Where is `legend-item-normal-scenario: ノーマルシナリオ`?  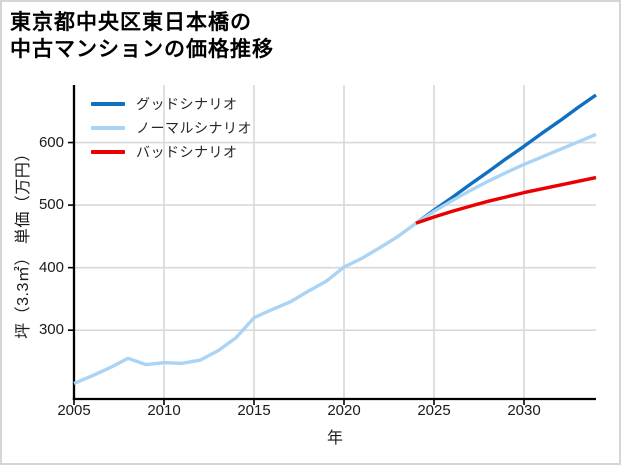
legend-item-normal-scenario: ノーマルシナリオ is located at coordinates (171, 128).